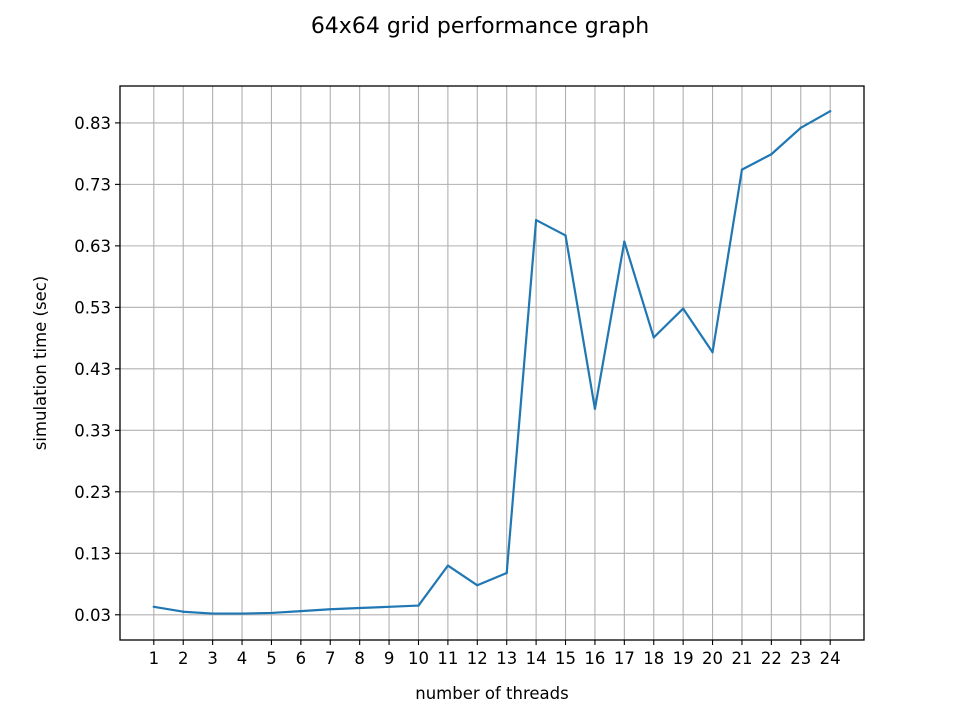 This screenshot has width=960, height=720. Describe the element at coordinates (92, 123) in the screenshot. I see `y-tick-label: 0.83` at that location.